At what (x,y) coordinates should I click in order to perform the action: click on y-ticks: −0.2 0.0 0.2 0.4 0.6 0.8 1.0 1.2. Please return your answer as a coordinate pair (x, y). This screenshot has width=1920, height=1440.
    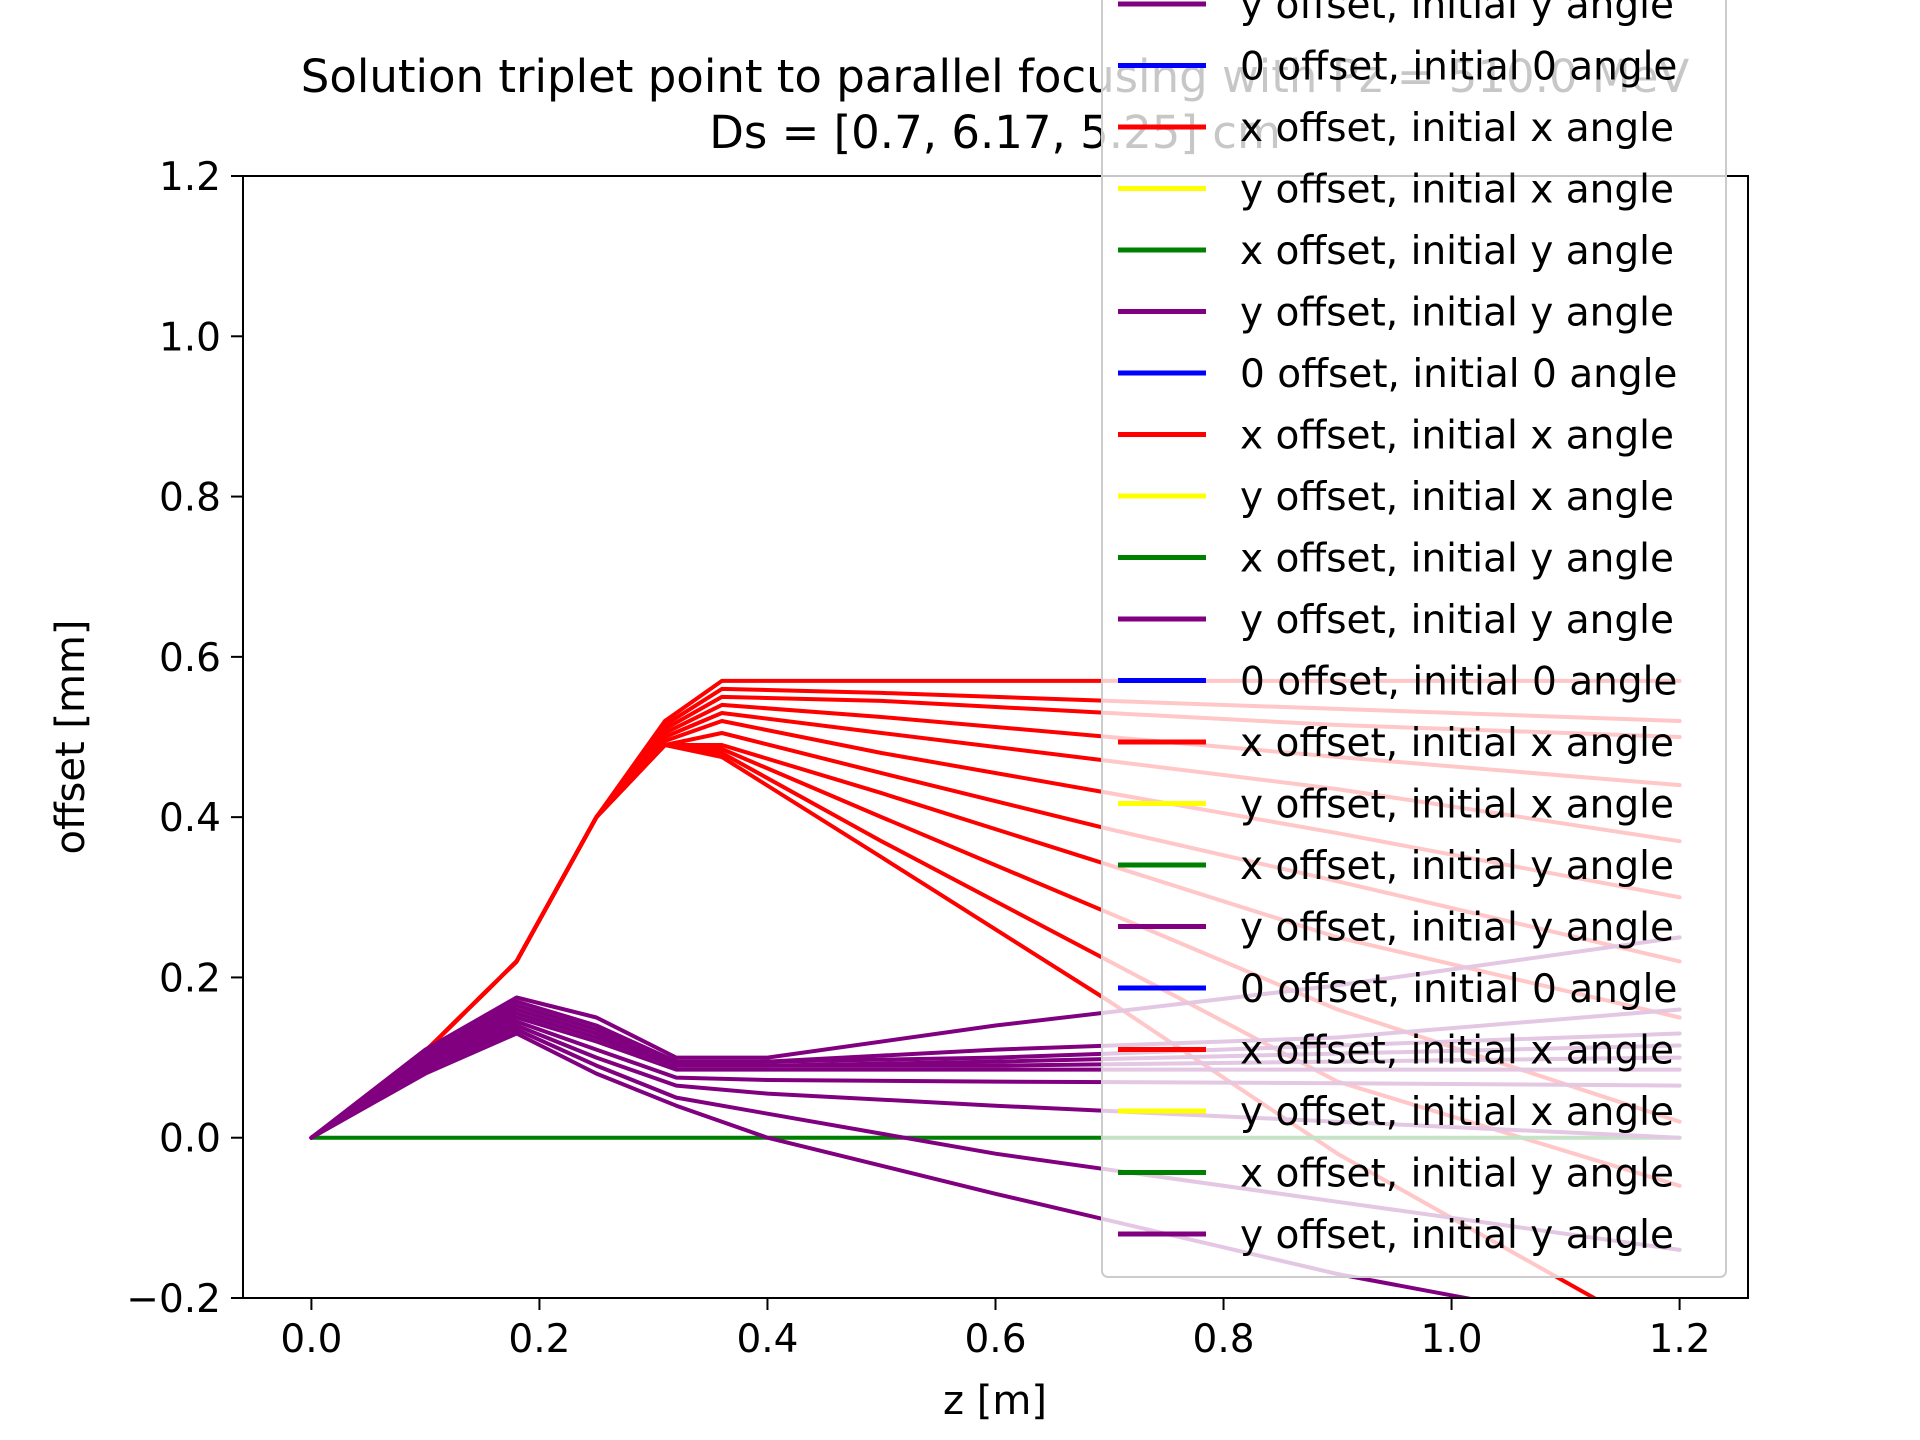
    Looking at the image, I should click on (184, 738).